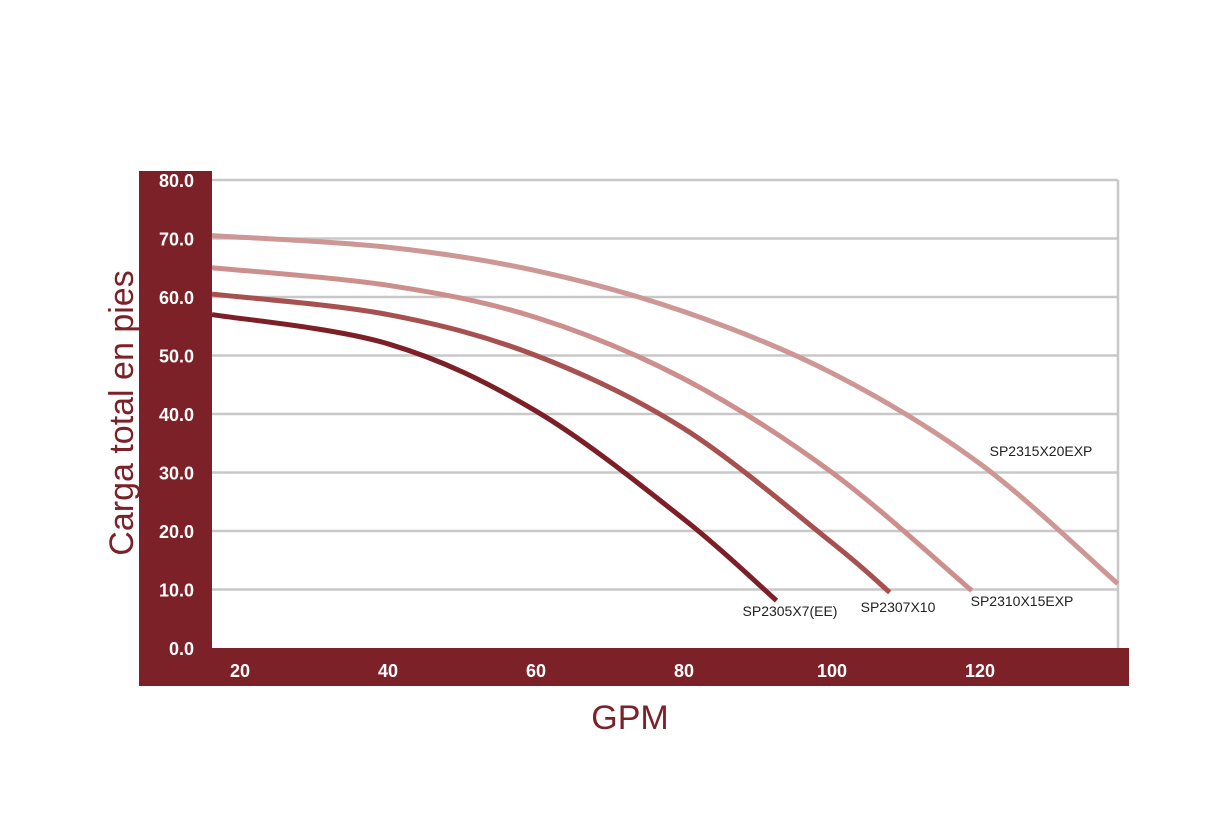 The image size is (1228, 836). What do you see at coordinates (1041, 451) in the screenshot?
I see `series-label: SP2315X20EXP` at bounding box center [1041, 451].